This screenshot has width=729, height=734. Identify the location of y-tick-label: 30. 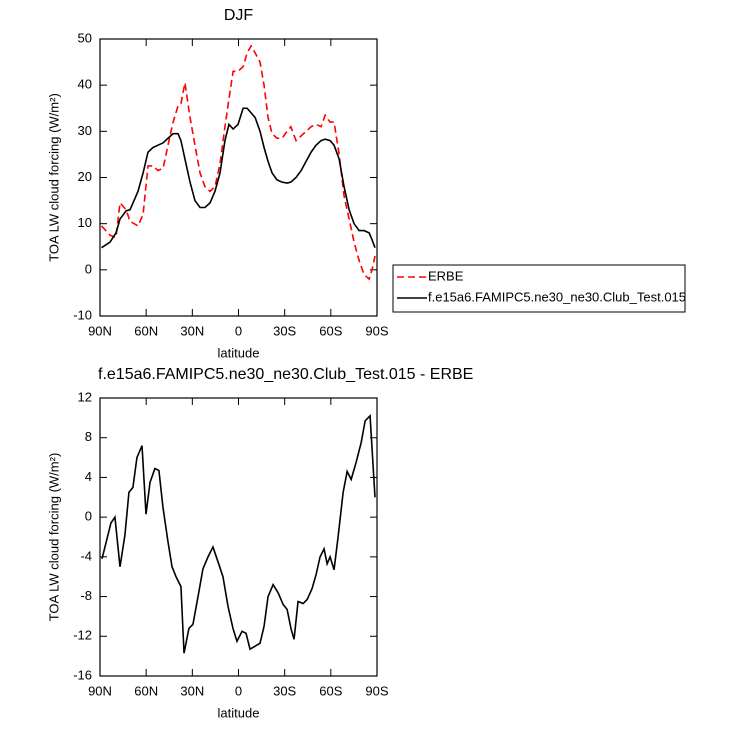
(85, 130).